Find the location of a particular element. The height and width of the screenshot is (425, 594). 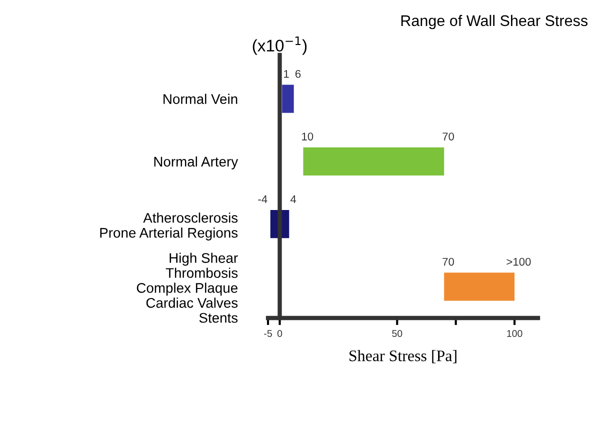

annotation: 6 is located at coordinates (298, 74).